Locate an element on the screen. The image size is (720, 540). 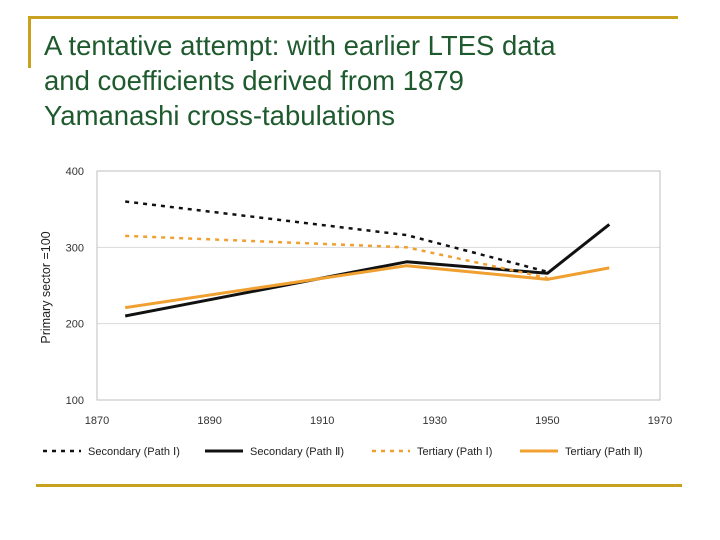
y-tick-label: 400 is located at coordinates (75, 172).